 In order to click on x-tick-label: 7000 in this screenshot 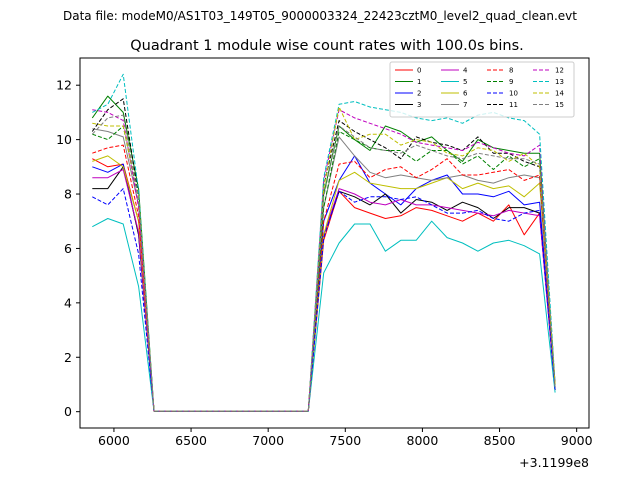, I will do `click(268, 440)`.